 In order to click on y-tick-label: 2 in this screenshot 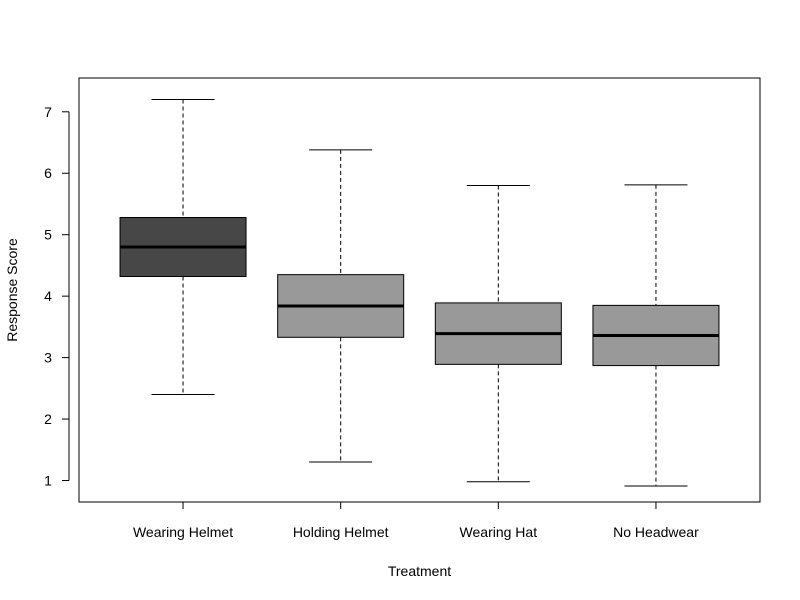, I will do `click(48, 419)`.